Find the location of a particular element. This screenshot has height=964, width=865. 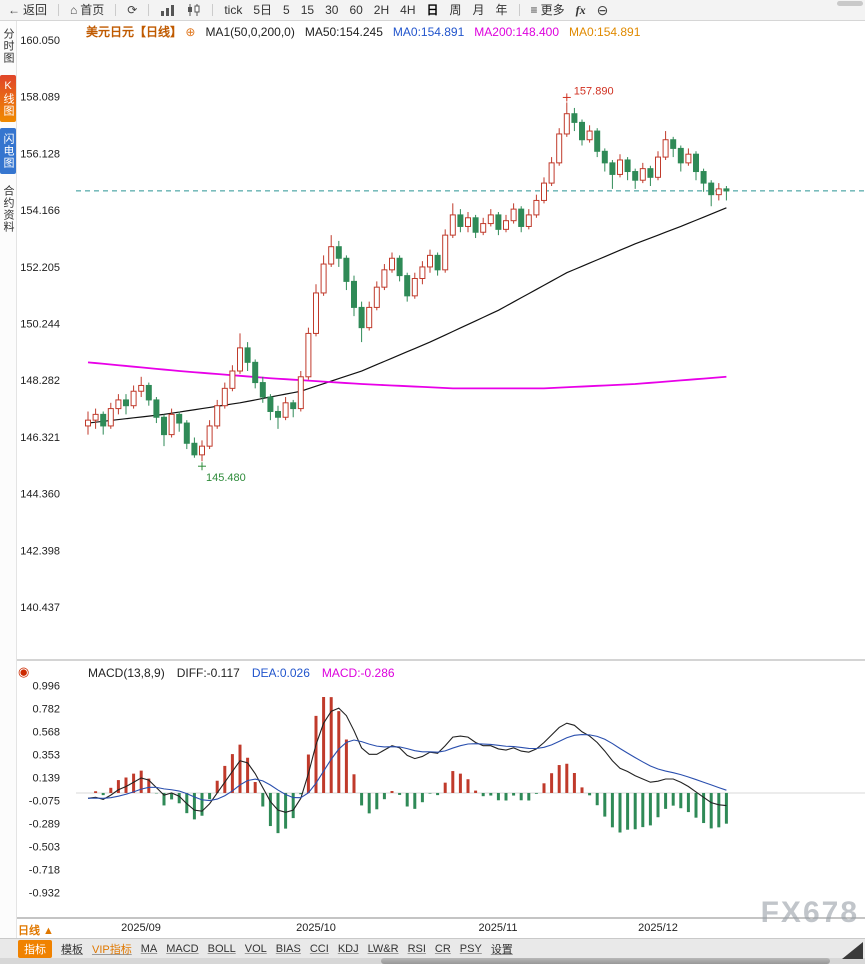

more-label: 更多 is located at coordinates (552, 10).